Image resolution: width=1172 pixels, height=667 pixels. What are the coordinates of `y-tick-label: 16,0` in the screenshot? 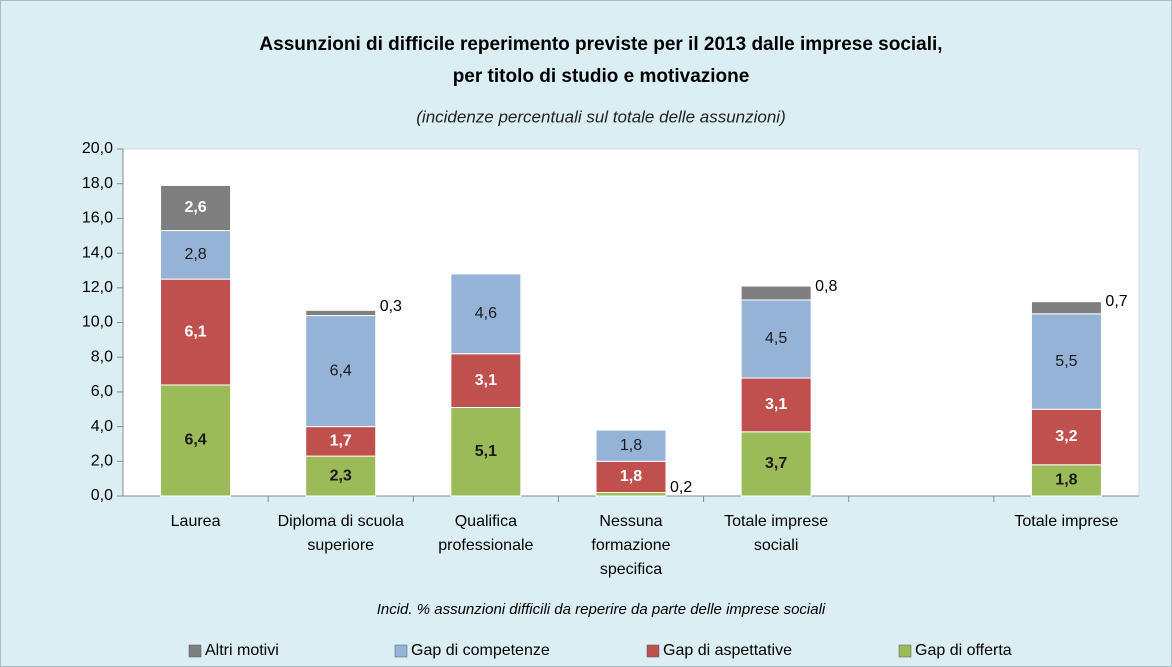 It's located at (97, 218).